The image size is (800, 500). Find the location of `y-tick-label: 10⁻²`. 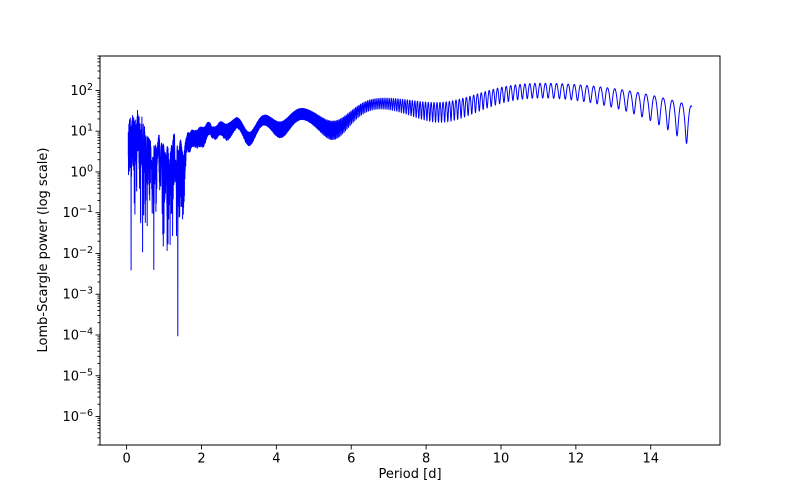

y-tick-label: 10⁻² is located at coordinates (77, 253).